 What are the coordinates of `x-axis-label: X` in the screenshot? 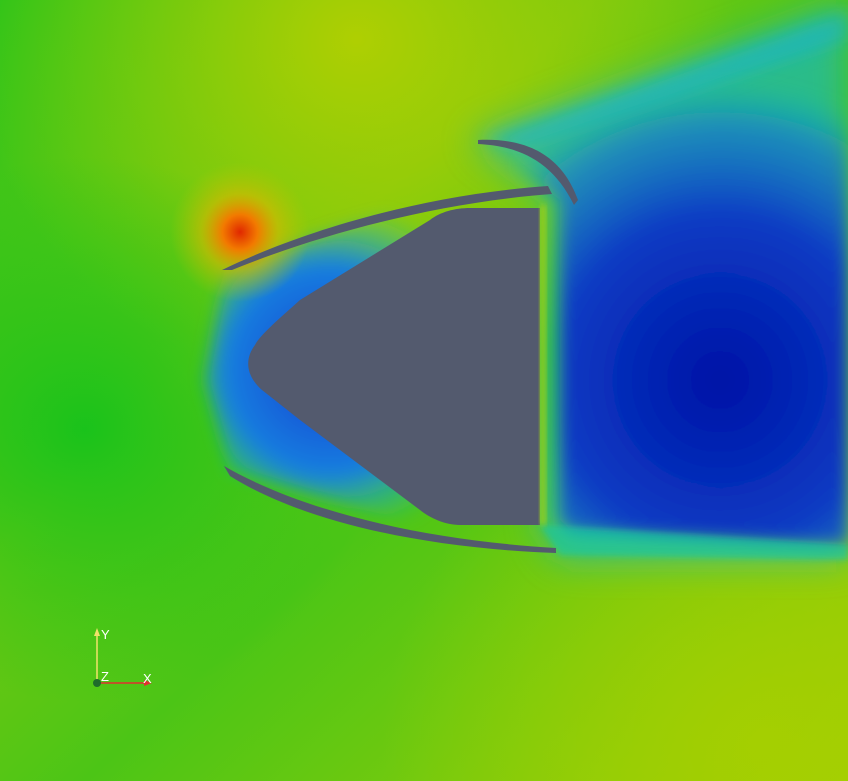 It's located at (147, 678).